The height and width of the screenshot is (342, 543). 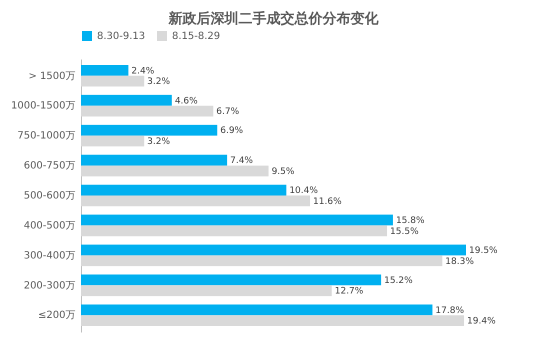 I want to click on data-label: 2.4%, so click(x=143, y=71).